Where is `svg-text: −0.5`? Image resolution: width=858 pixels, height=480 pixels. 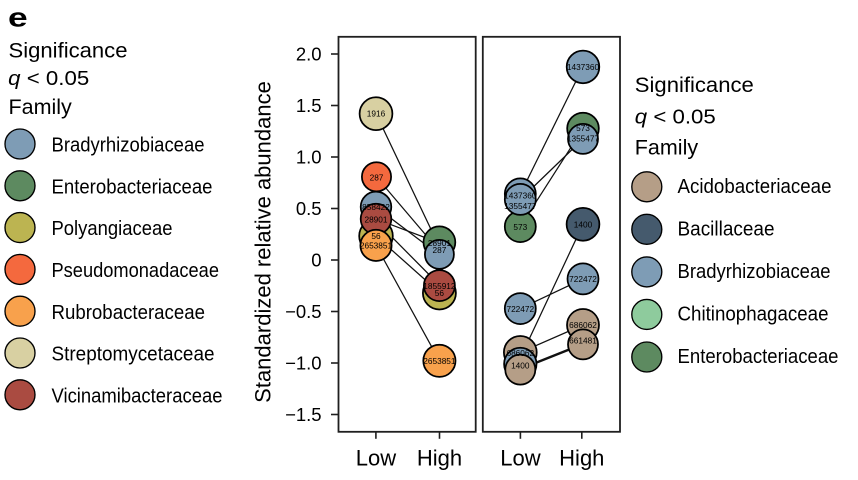 svg-text: −0.5 is located at coordinates (303, 311).